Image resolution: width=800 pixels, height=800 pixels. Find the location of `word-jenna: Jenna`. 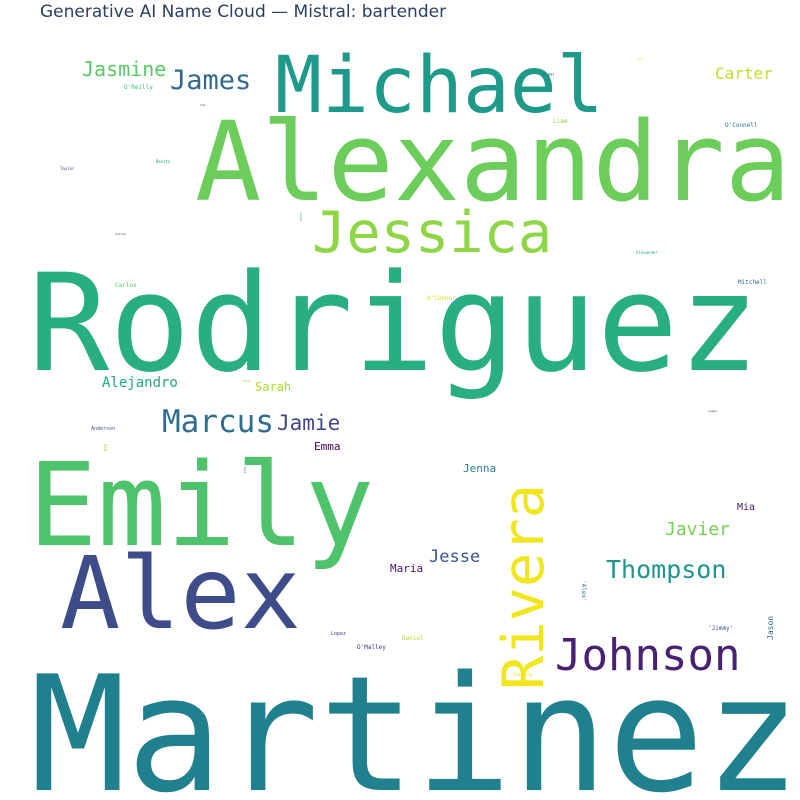

word-jenna: Jenna is located at coordinates (479, 468).